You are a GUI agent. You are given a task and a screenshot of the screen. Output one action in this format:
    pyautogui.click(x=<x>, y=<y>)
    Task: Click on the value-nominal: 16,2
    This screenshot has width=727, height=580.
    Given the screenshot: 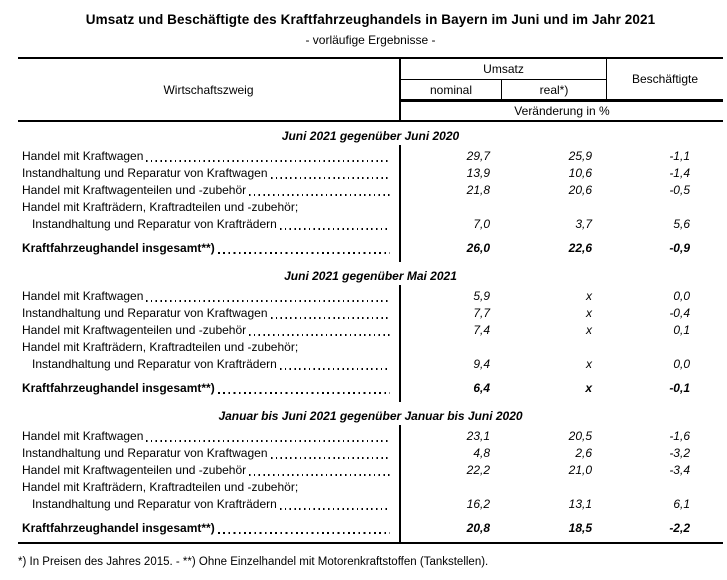 What is the action you would take?
    pyautogui.click(x=478, y=504)
    